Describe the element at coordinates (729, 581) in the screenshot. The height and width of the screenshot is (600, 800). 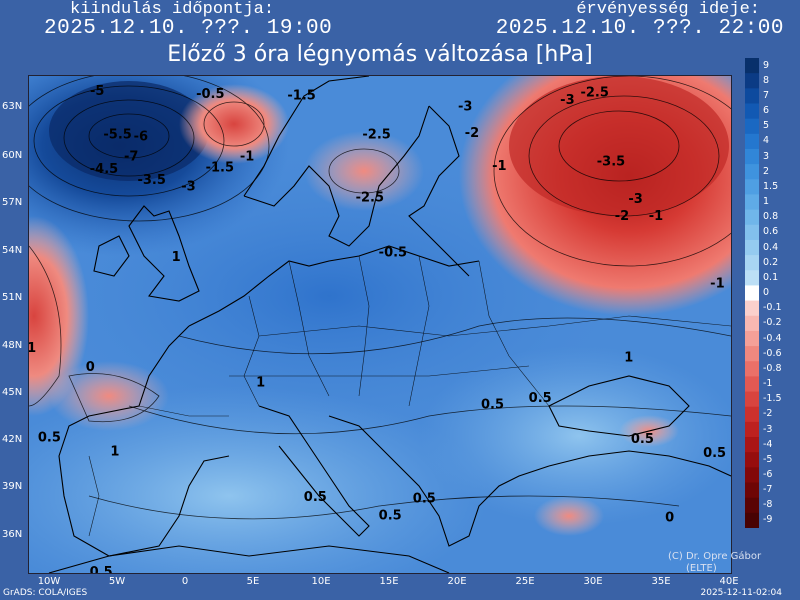
I see `lon-label: 40E` at that location.